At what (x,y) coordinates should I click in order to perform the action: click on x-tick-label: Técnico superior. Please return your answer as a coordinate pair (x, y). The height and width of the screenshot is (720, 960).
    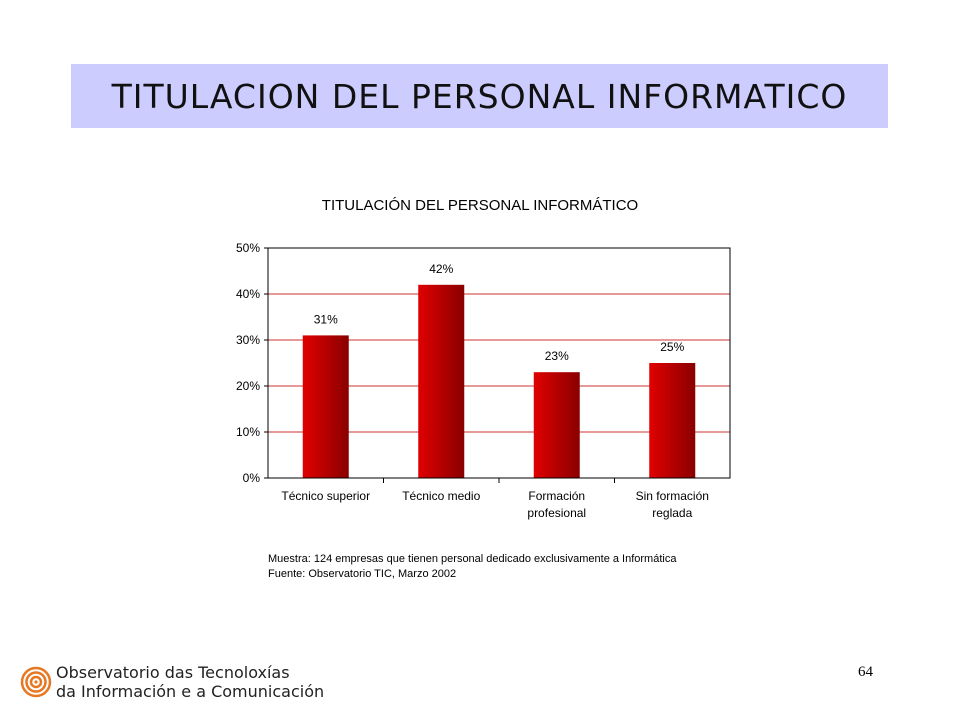
    Looking at the image, I should click on (325, 496).